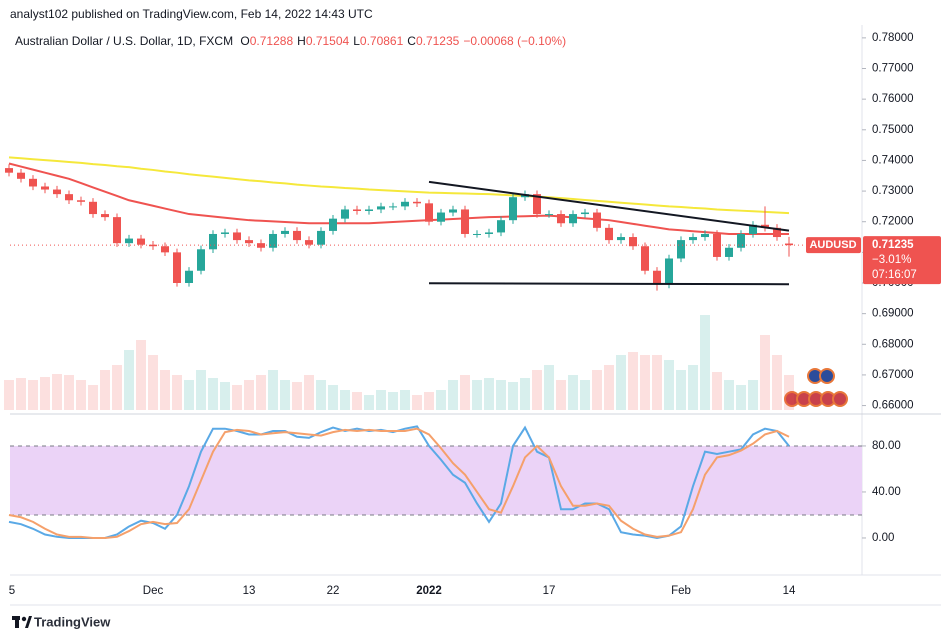  What do you see at coordinates (356, 41) in the screenshot?
I see `ohlc-letter: L` at bounding box center [356, 41].